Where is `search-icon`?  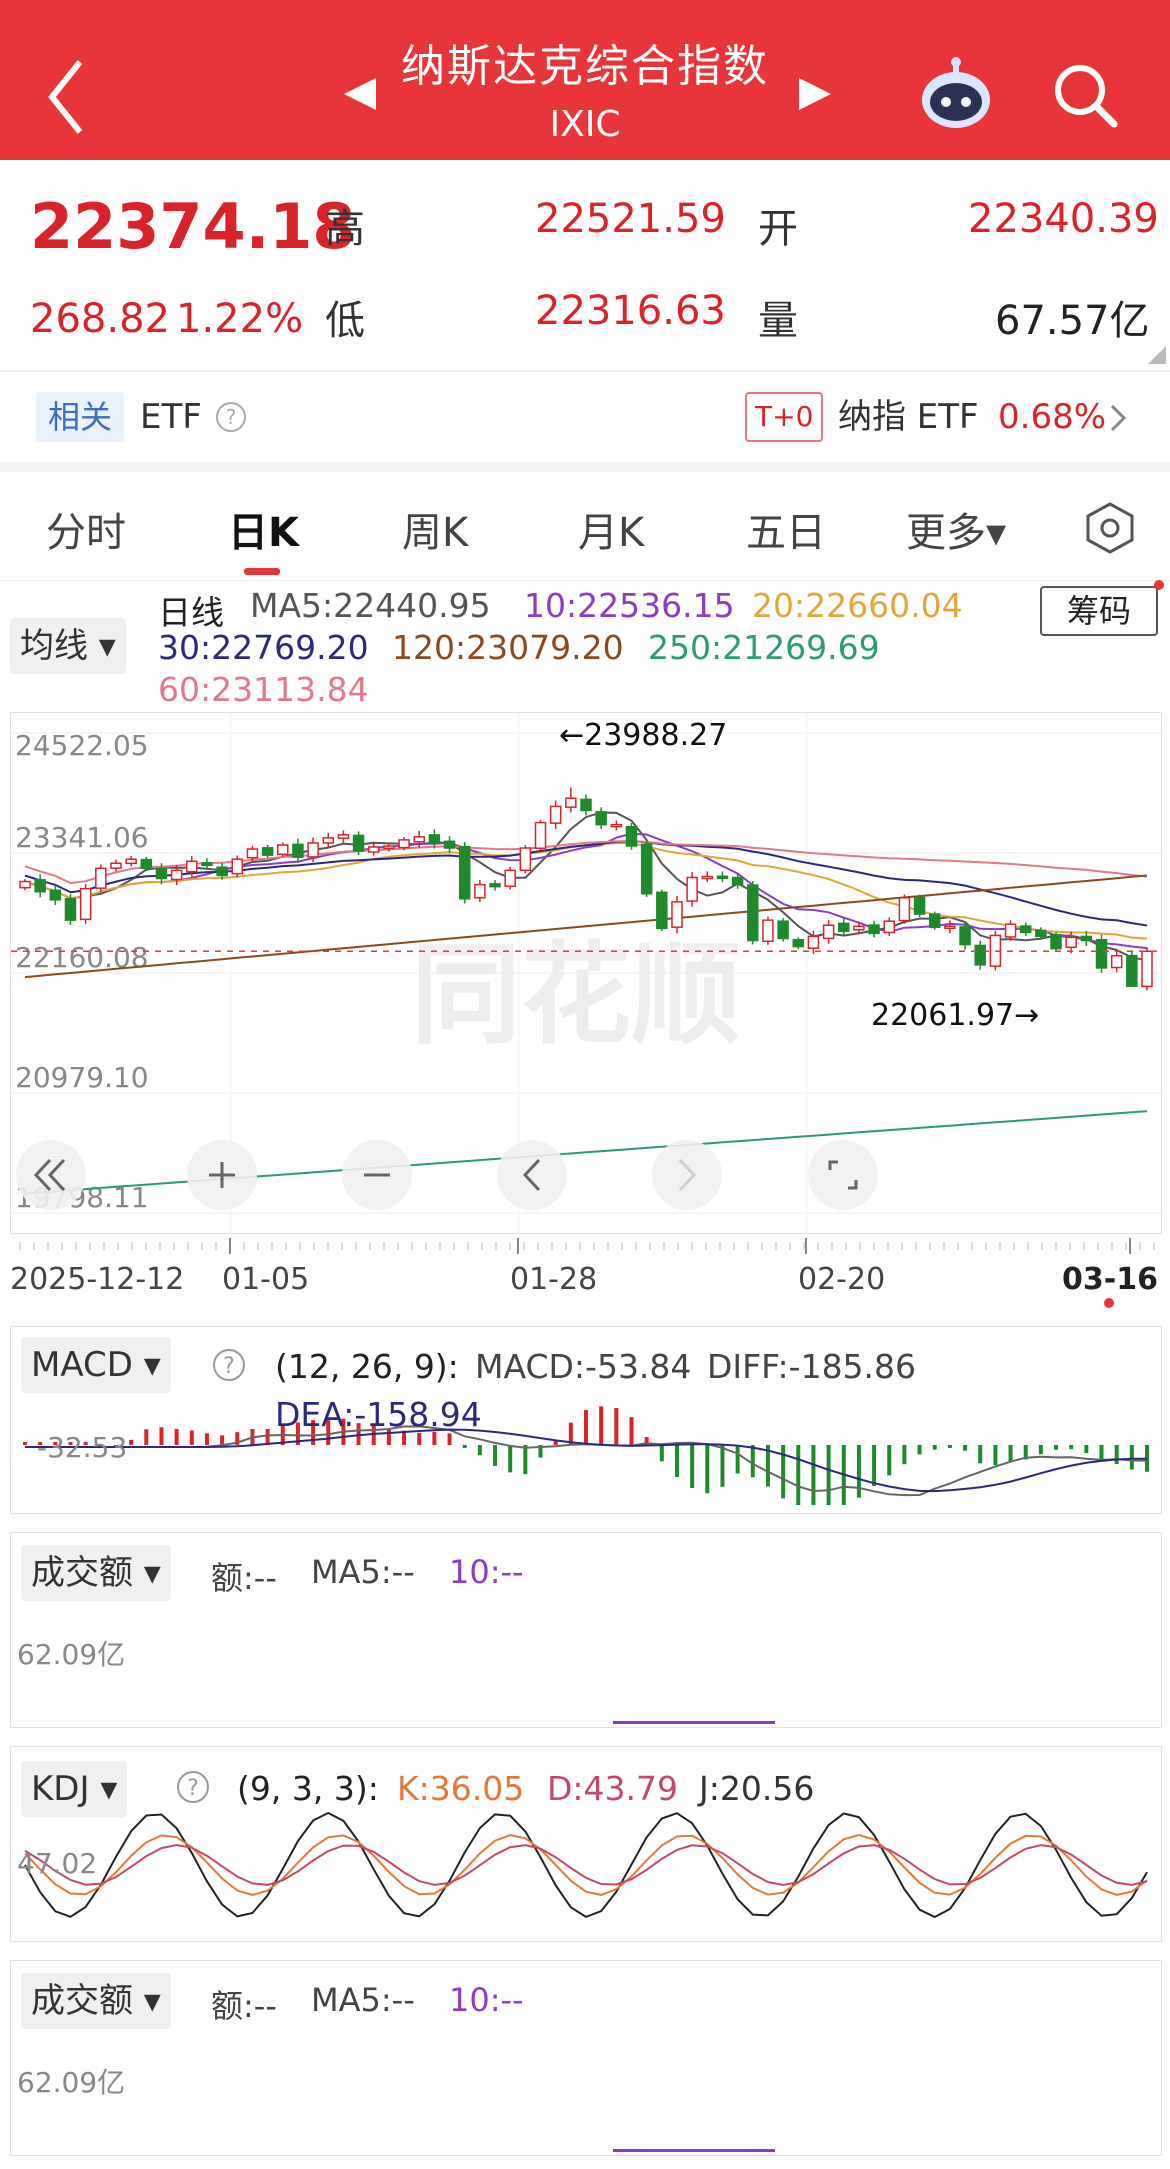 search-icon is located at coordinates (1085, 95).